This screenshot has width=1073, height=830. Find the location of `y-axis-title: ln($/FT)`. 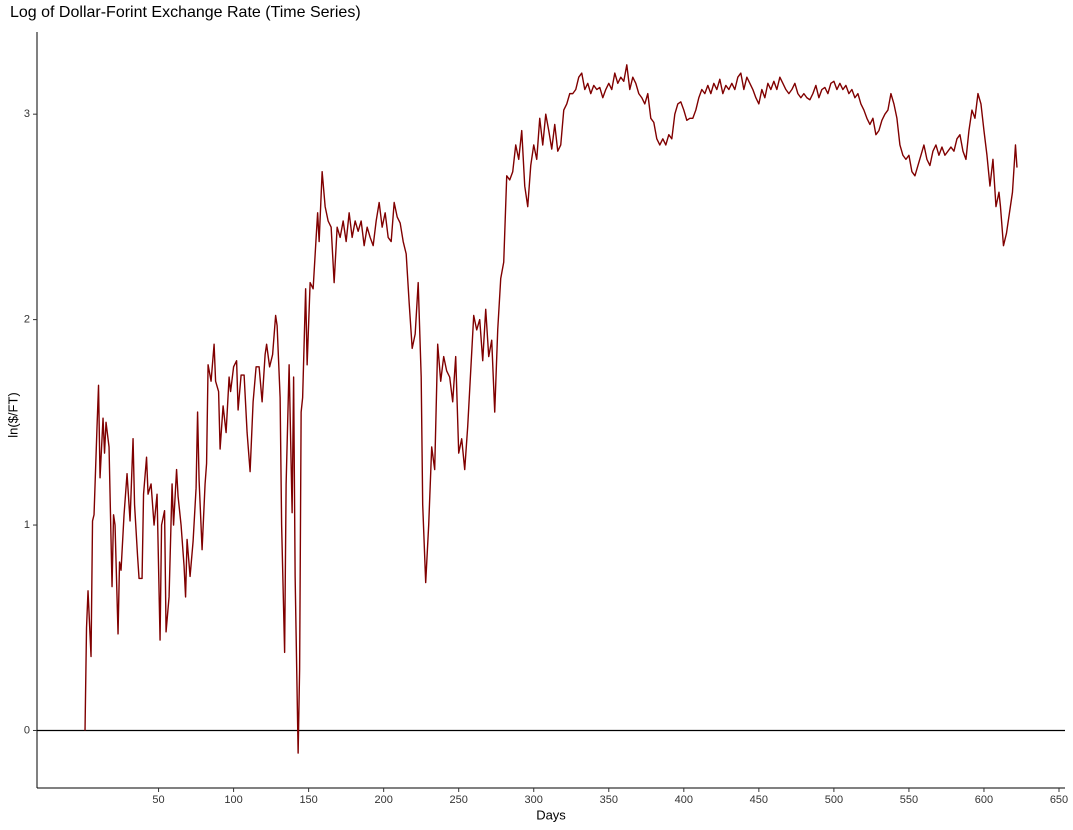

y-axis-title: ln($/FT) is located at coordinates (12, 415).